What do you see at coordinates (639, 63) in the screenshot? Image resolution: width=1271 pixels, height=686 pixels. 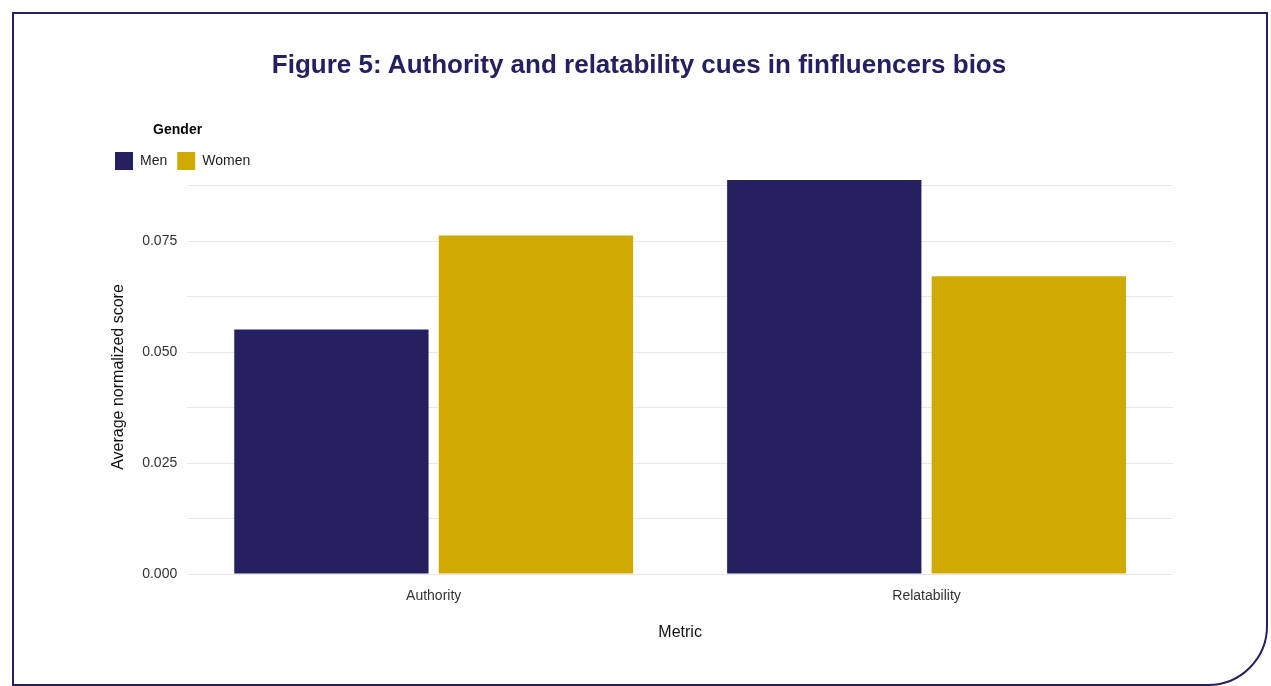 I see `chart-title: Figure 5: Authority and relatability cues in finfluencers bios` at bounding box center [639, 63].